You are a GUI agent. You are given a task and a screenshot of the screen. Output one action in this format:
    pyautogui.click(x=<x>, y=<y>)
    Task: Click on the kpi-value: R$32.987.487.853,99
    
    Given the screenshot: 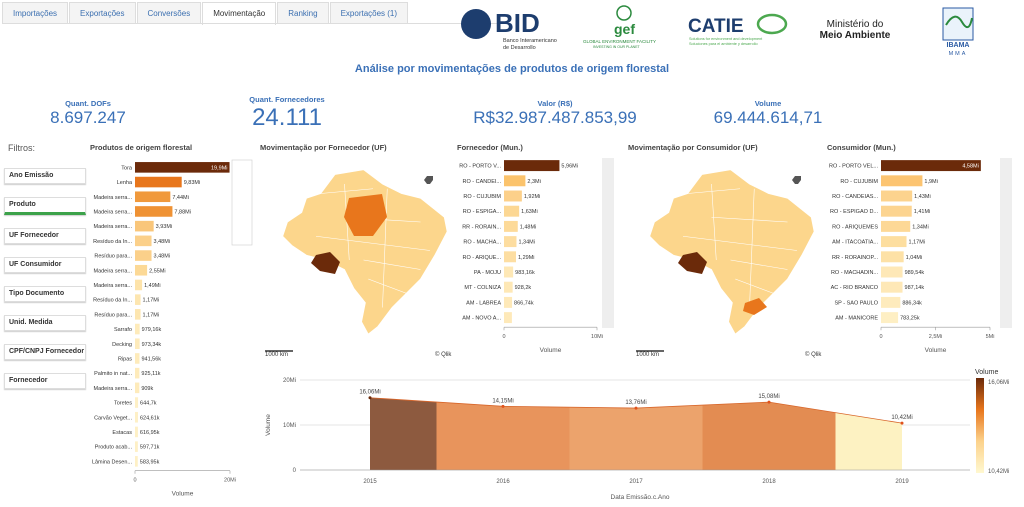 What is the action you would take?
    pyautogui.click(x=555, y=117)
    